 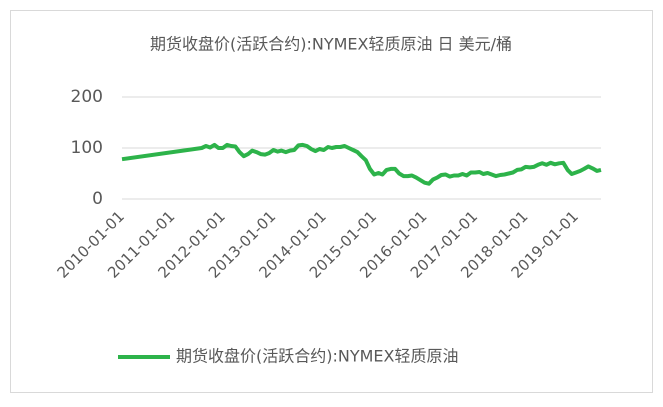 What do you see at coordinates (317, 356) in the screenshot?
I see `legend-label: 期货收盘价(活跃合约):NYMEX轻质原油` at bounding box center [317, 356].